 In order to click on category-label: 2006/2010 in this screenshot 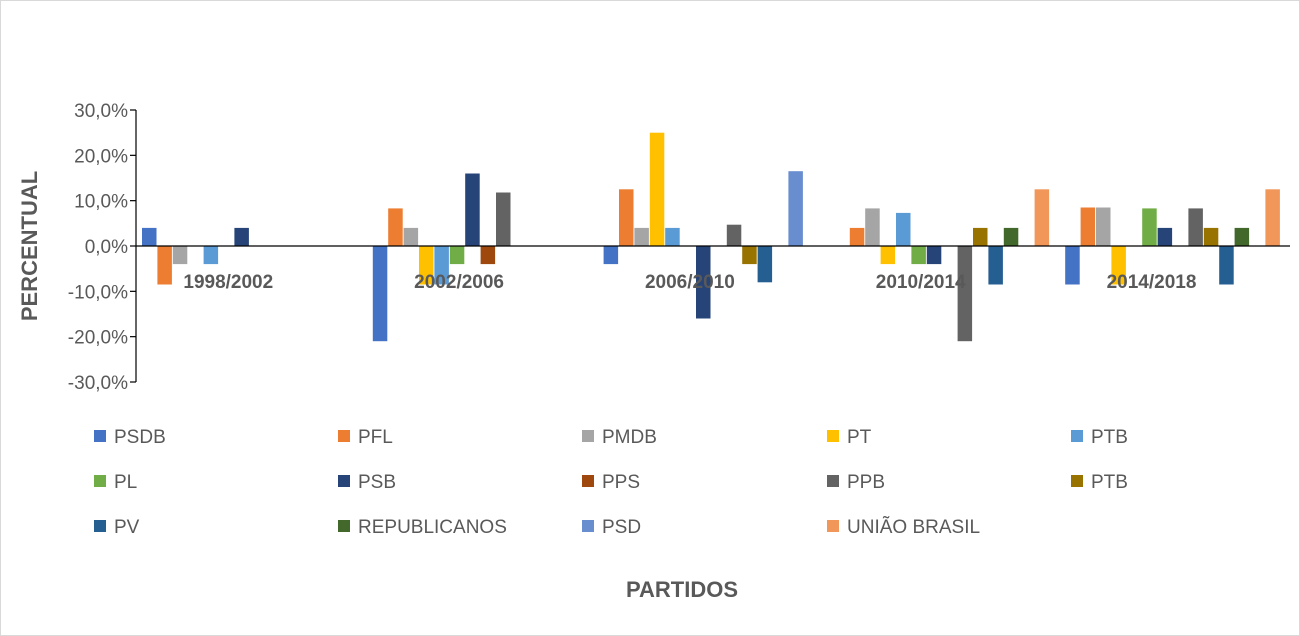, I will do `click(690, 282)`.